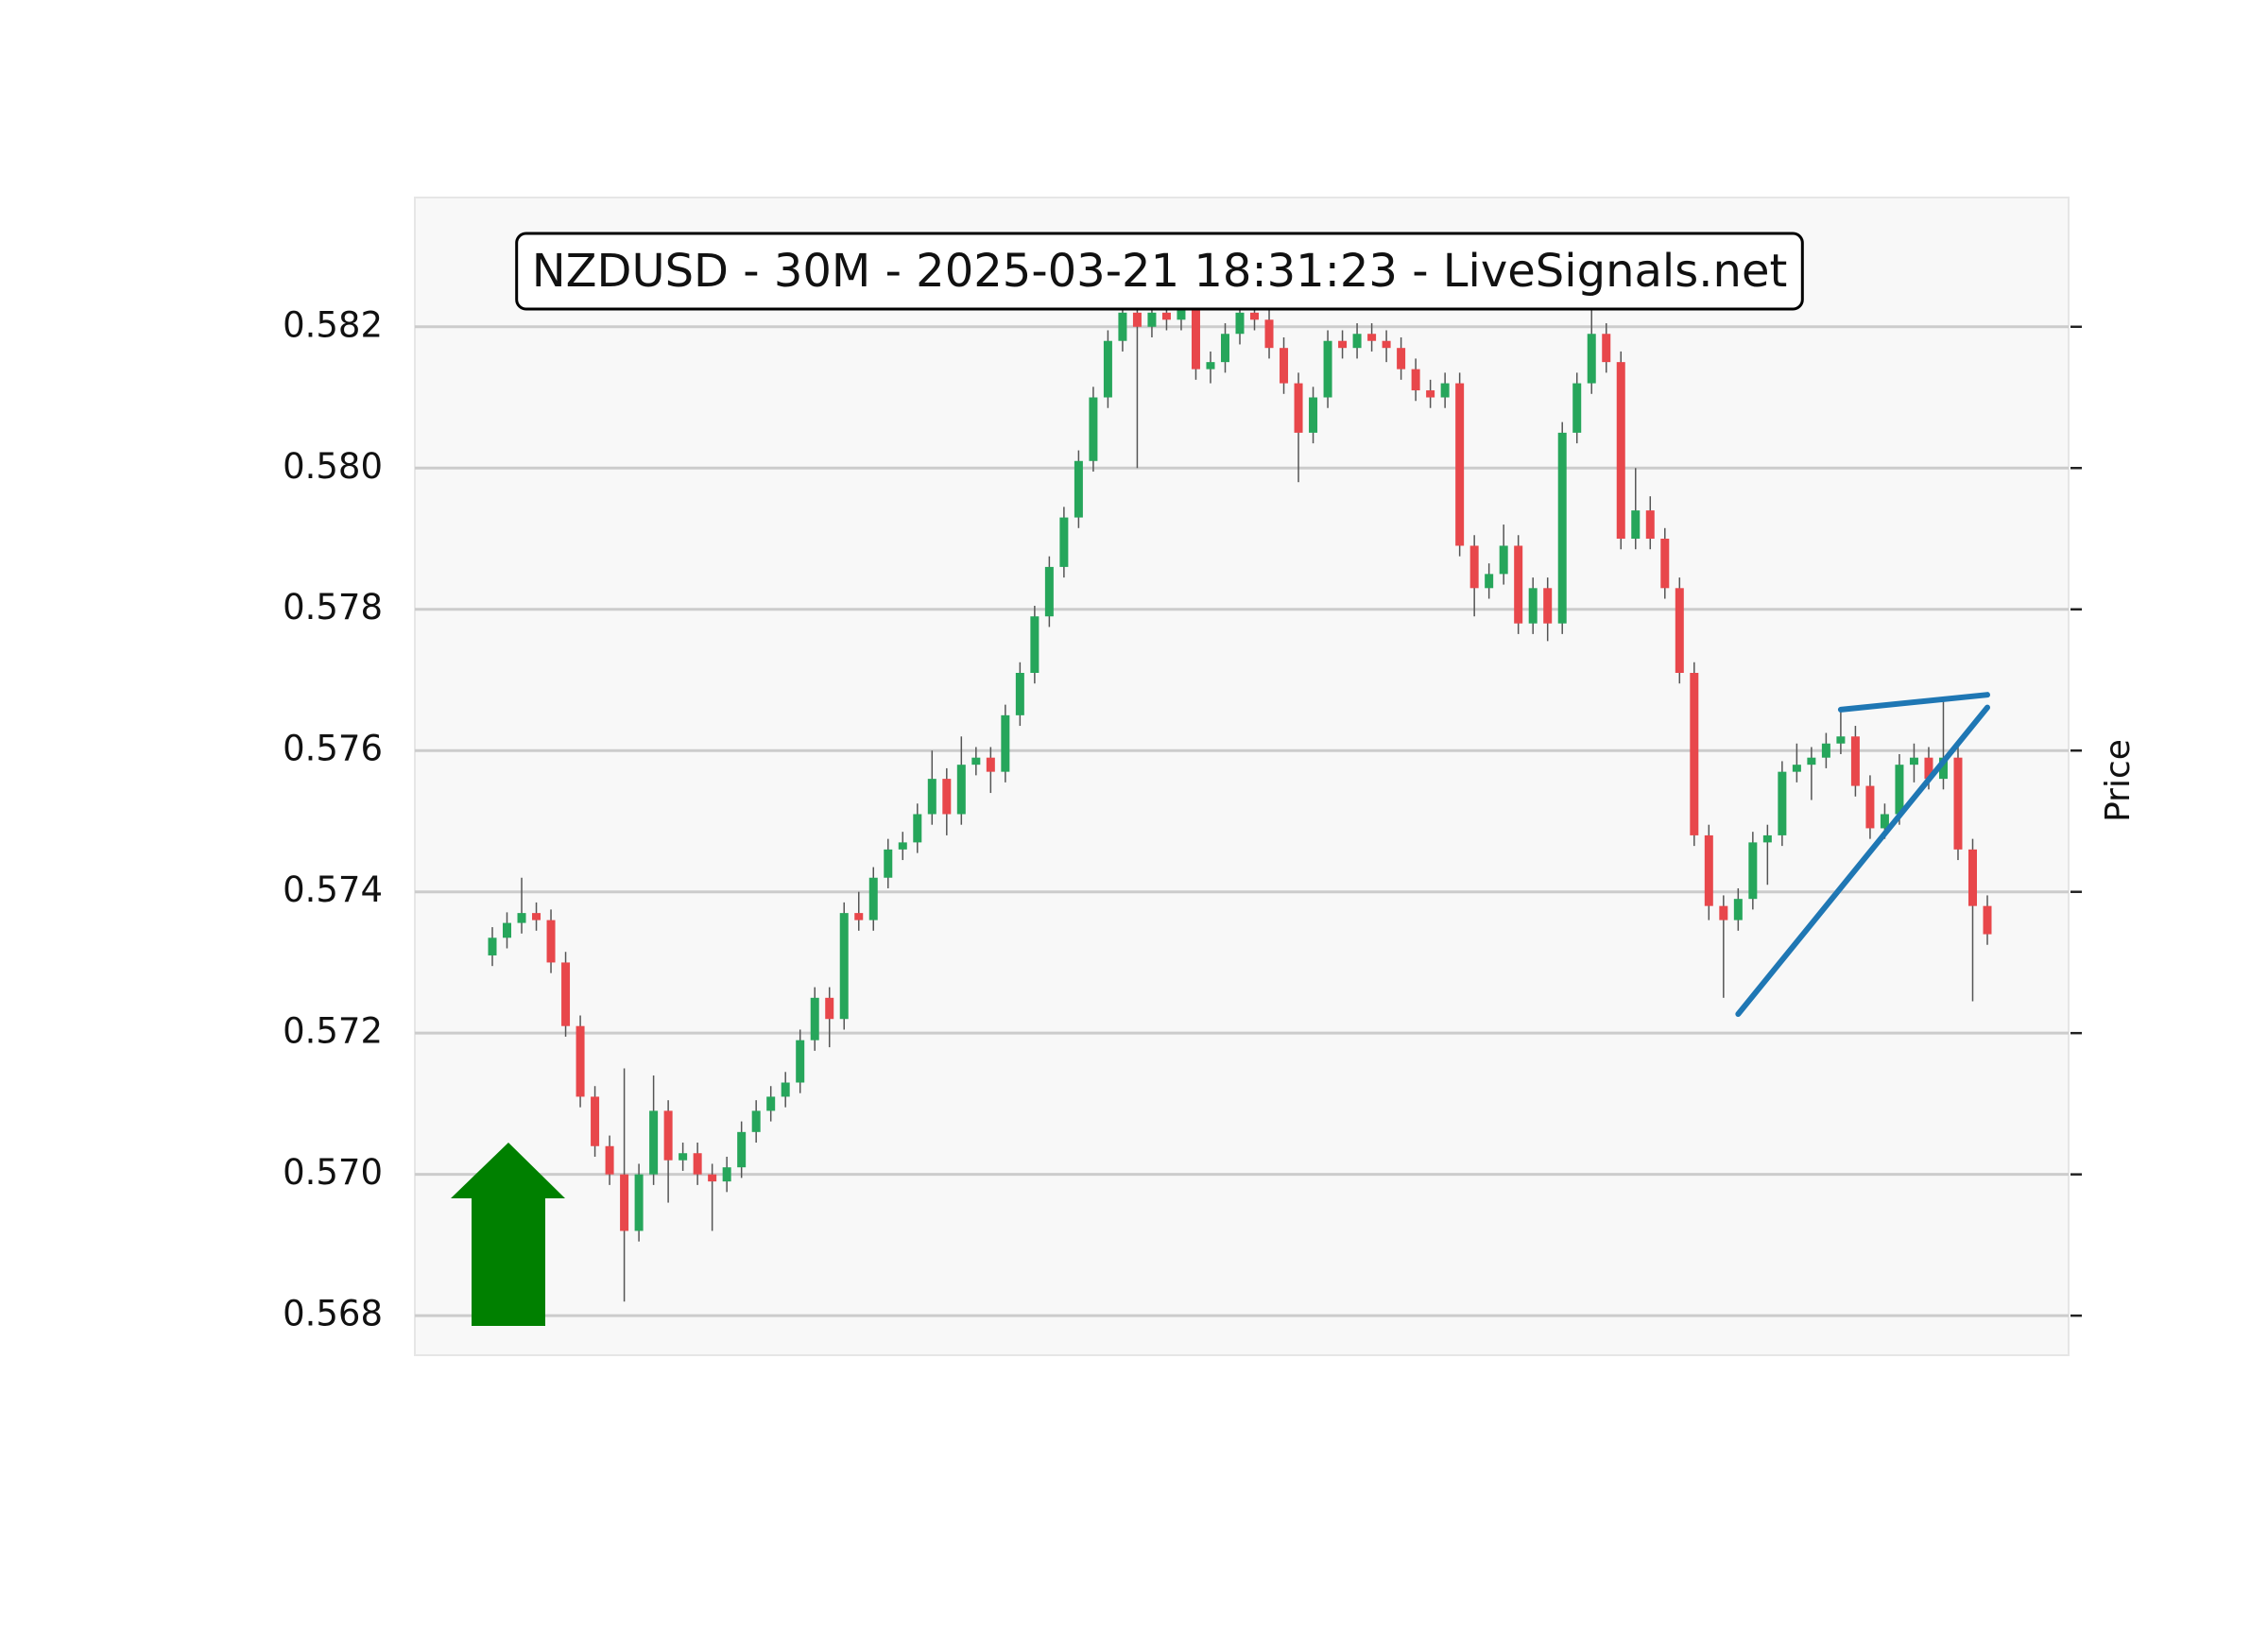 The image size is (2268, 1634). Describe the element at coordinates (1159, 272) in the screenshot. I see `title-box` at that location.